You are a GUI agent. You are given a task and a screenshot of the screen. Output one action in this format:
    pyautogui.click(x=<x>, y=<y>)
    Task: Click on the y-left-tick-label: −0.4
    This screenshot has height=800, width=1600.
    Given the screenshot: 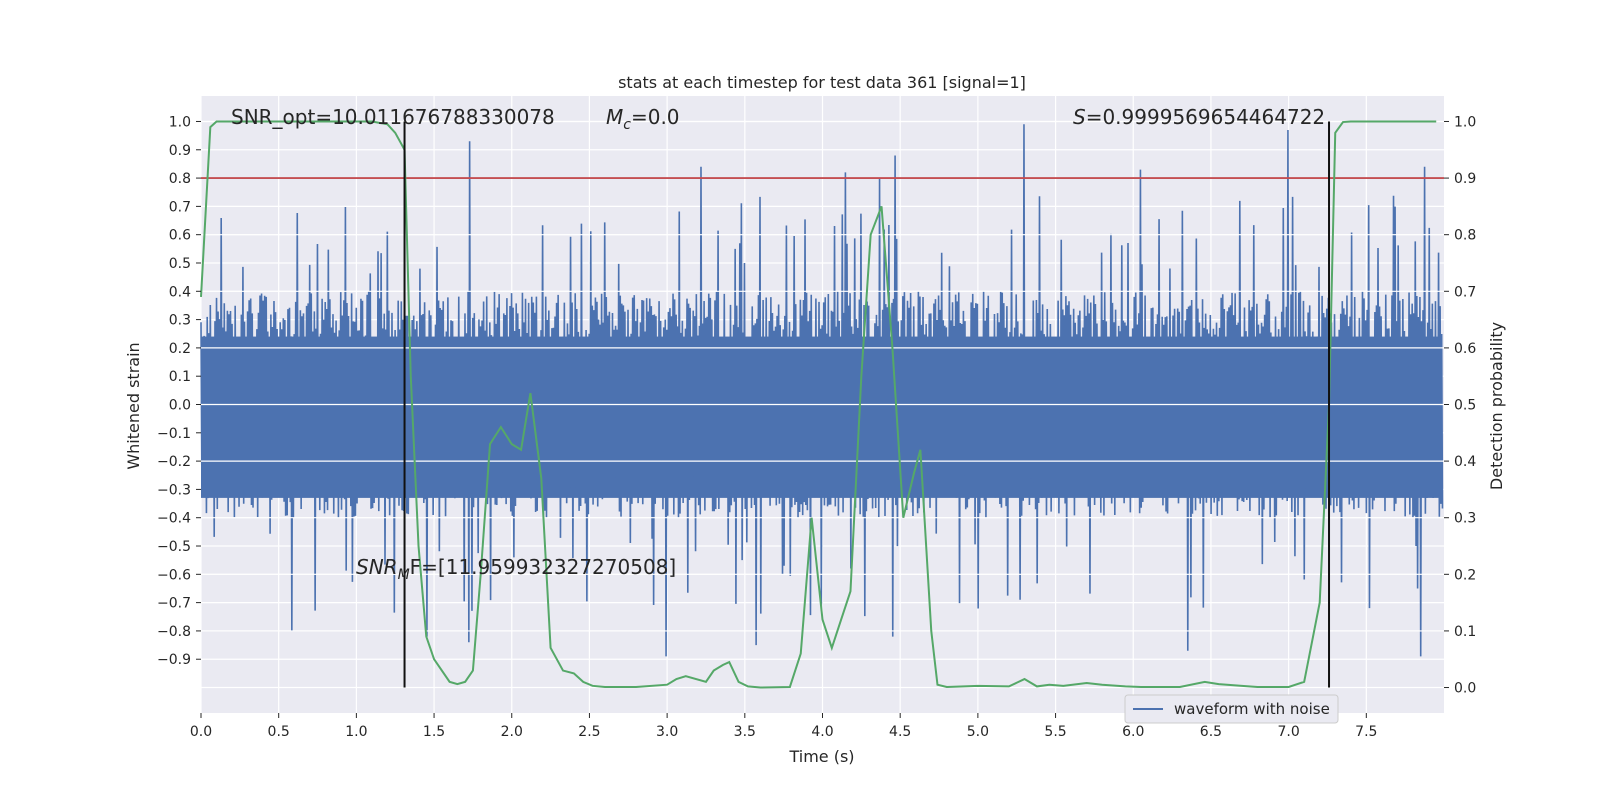 What is the action you would take?
    pyautogui.click(x=174, y=519)
    